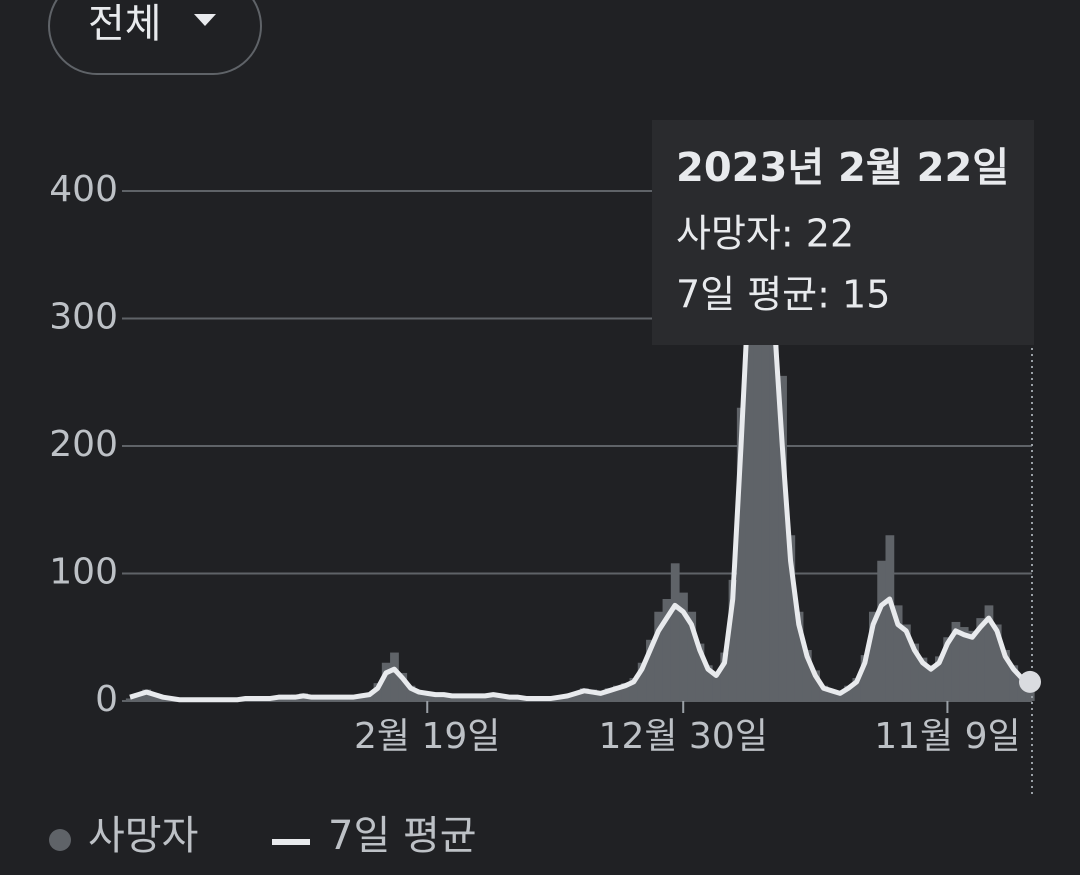 The width and height of the screenshot is (1080, 875). What do you see at coordinates (125, 24) in the screenshot?
I see `filter-label: 전체` at bounding box center [125, 24].